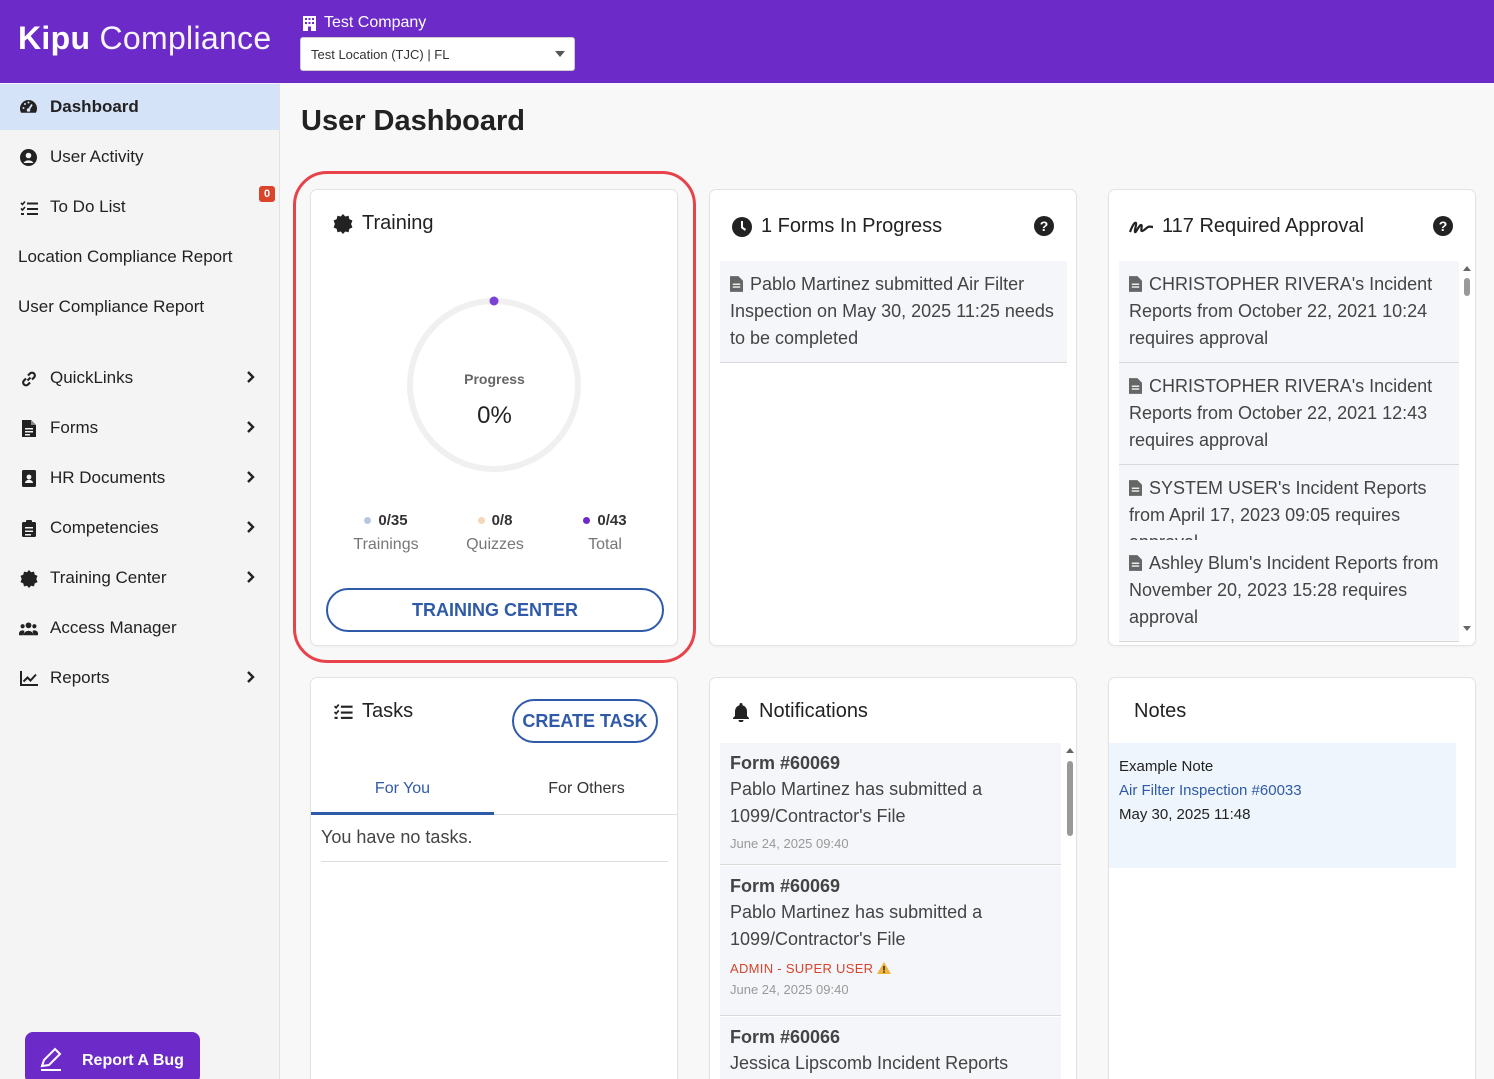 This screenshot has width=1494, height=1079. Describe the element at coordinates (495, 532) in the screenshot. I see `quizzes-stat: 0/8 Quizzes` at that location.